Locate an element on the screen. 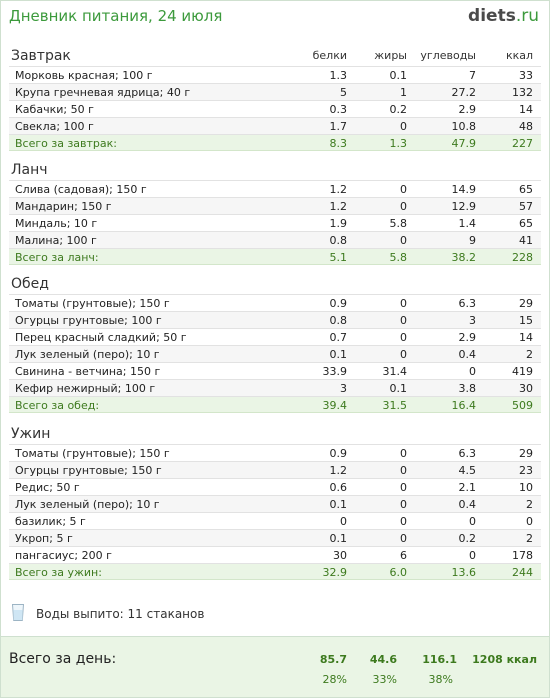  food-row: Огурцы грунтовые; 100 г 0.8 0 3 15 is located at coordinates (275, 319).